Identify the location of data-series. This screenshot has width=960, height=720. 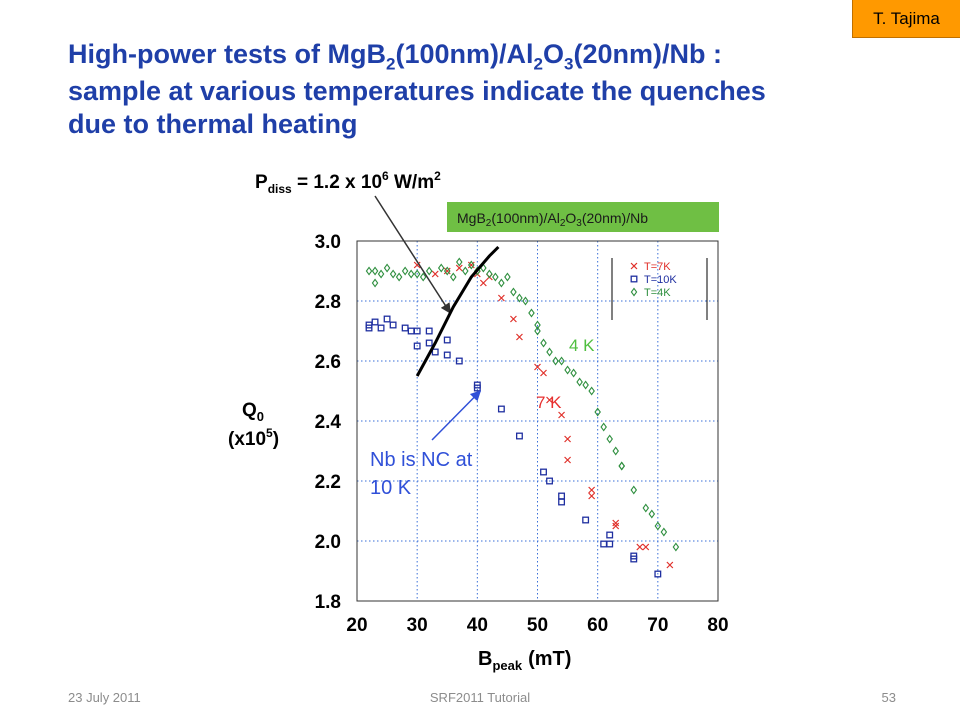
(522, 417).